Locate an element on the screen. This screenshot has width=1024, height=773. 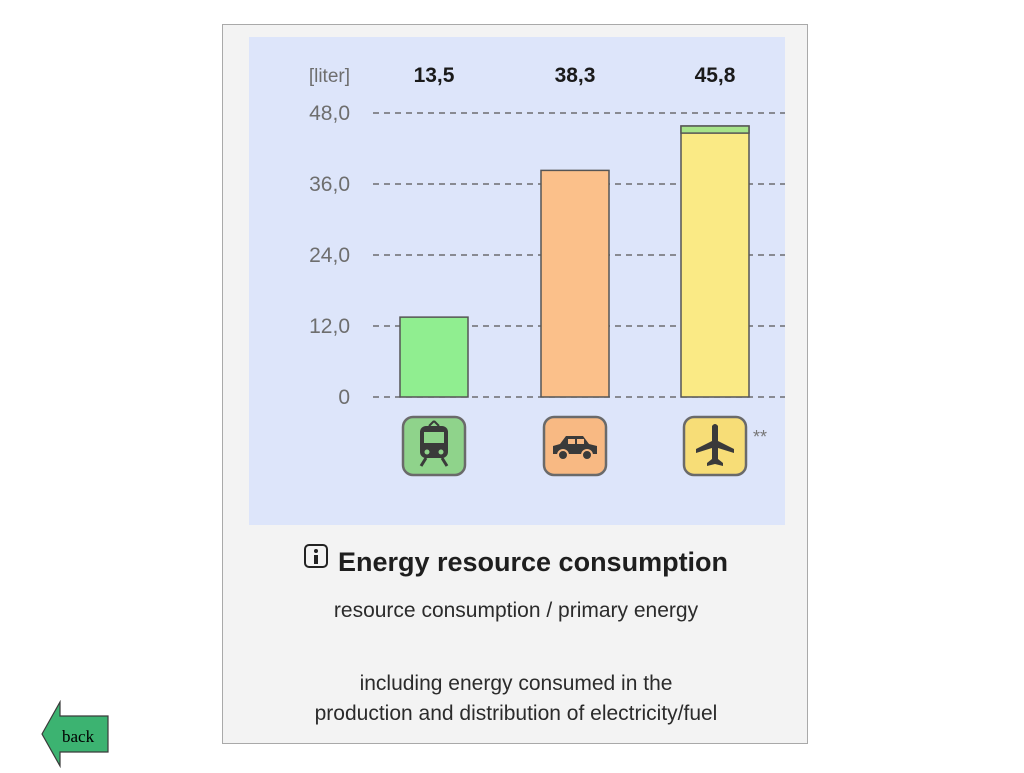
bar-value-label: 13,5 is located at coordinates (434, 75).